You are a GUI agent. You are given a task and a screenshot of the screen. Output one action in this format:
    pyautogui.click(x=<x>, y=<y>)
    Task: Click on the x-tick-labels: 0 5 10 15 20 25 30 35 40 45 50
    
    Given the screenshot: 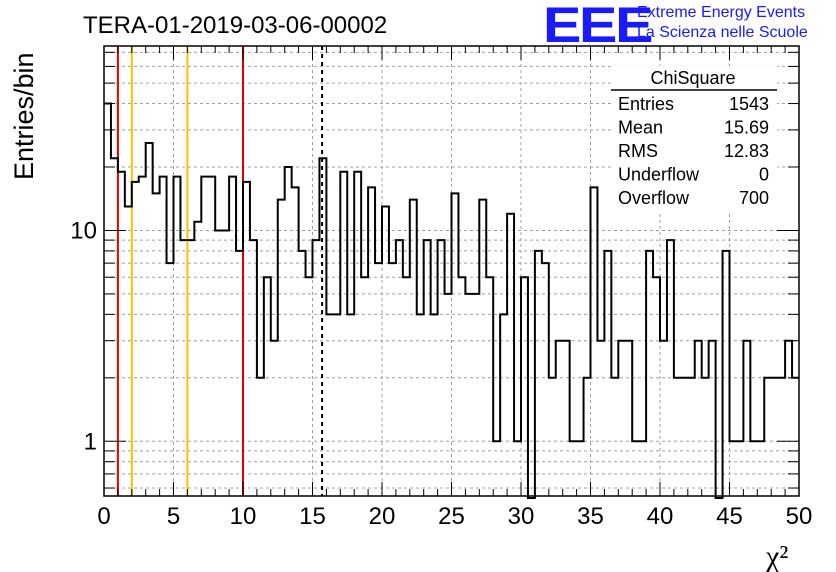 What is the action you would take?
    pyautogui.click(x=454, y=516)
    